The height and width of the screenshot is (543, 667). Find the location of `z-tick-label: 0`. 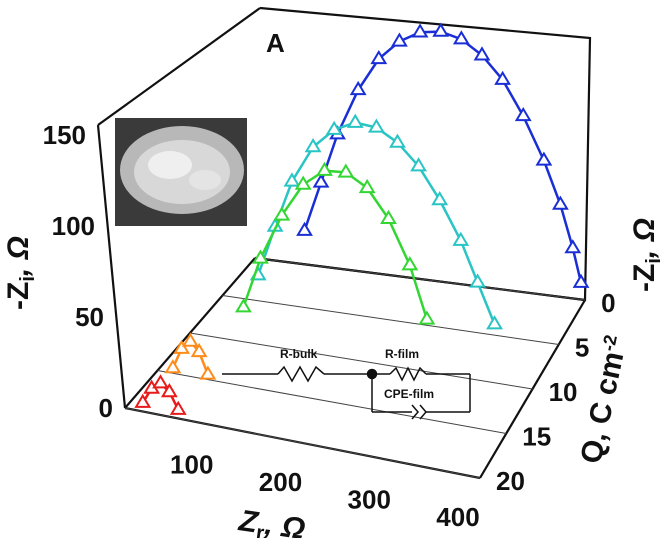

z-tick-label: 0 is located at coordinates (608, 303).